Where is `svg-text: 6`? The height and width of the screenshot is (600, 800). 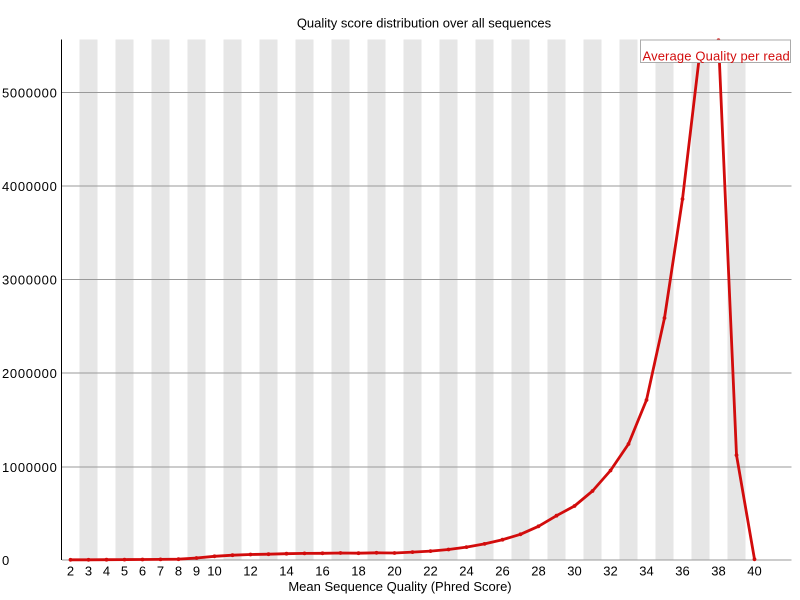 svg-text: 6 is located at coordinates (142, 571).